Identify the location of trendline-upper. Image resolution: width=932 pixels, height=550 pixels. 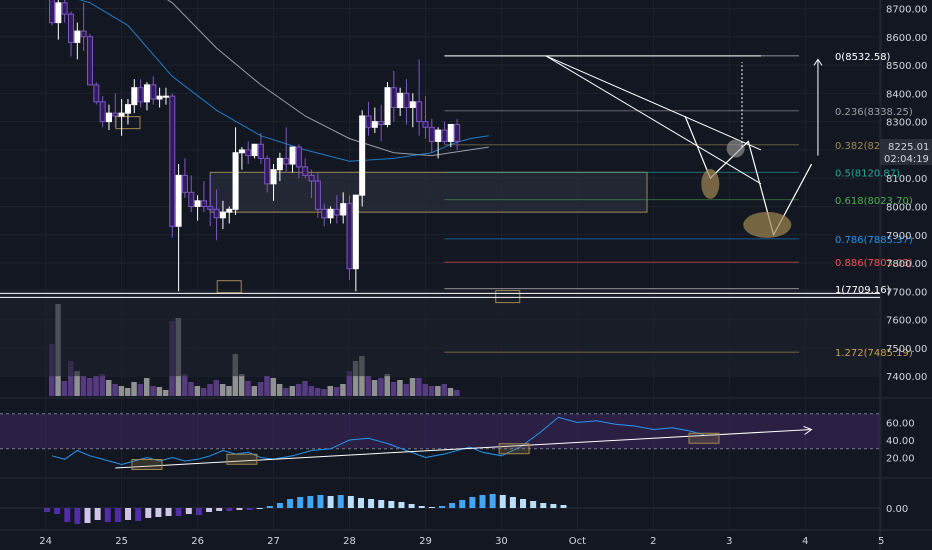
(653, 103).